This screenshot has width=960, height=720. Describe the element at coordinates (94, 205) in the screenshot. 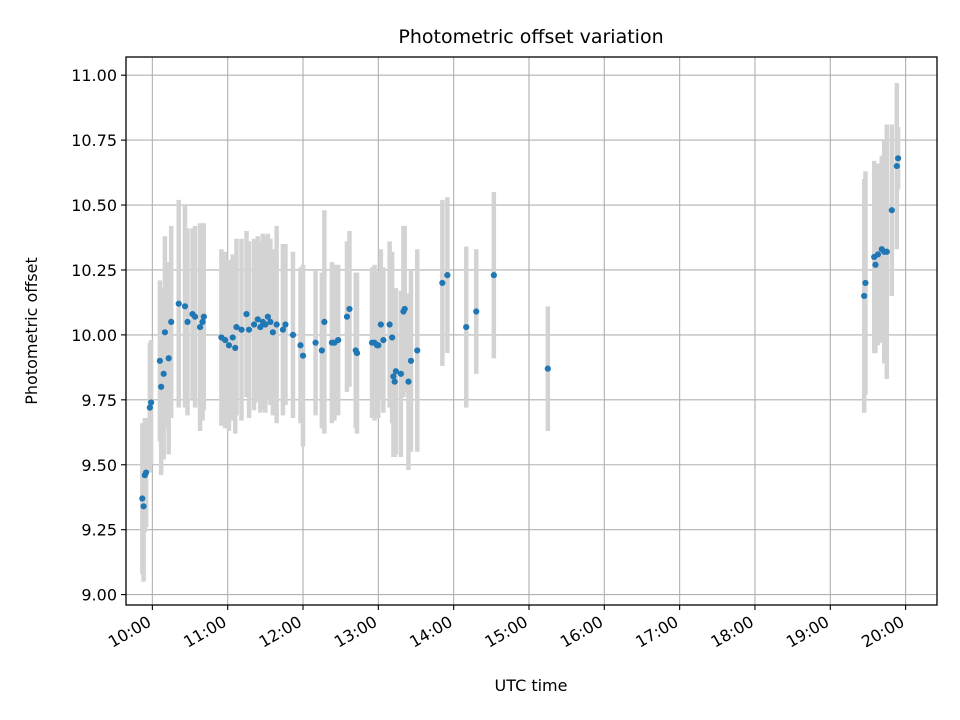

I see `y-tick-label: 10.50` at that location.